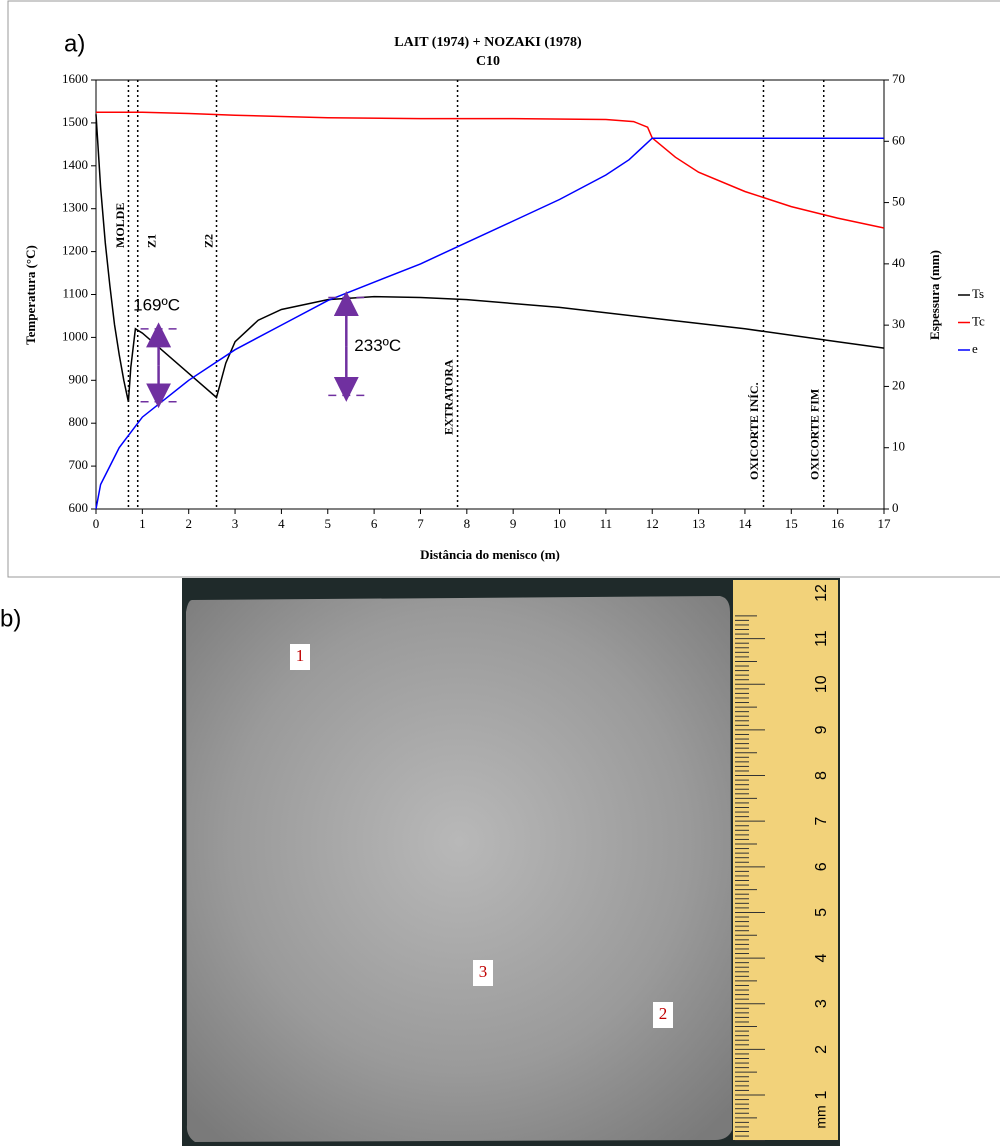  Describe the element at coordinates (490, 170) in the screenshot. I see `series-line` at that location.